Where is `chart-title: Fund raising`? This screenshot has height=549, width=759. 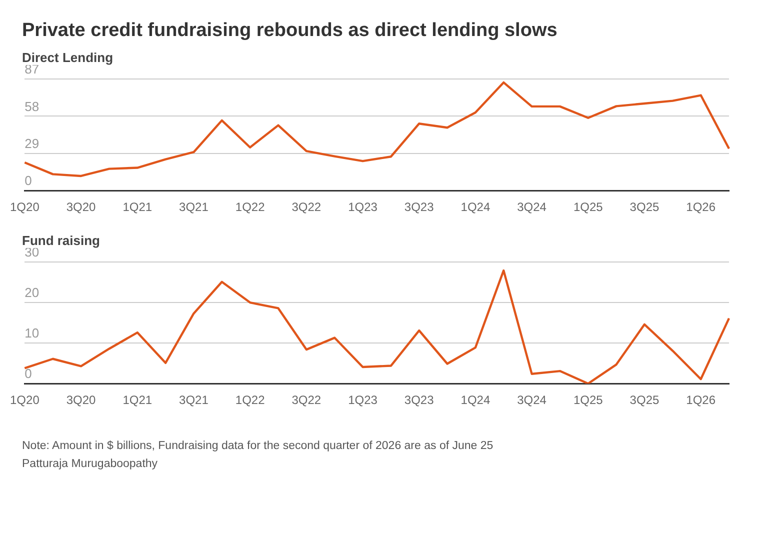 chart-title: Fund raising is located at coordinates (61, 240).